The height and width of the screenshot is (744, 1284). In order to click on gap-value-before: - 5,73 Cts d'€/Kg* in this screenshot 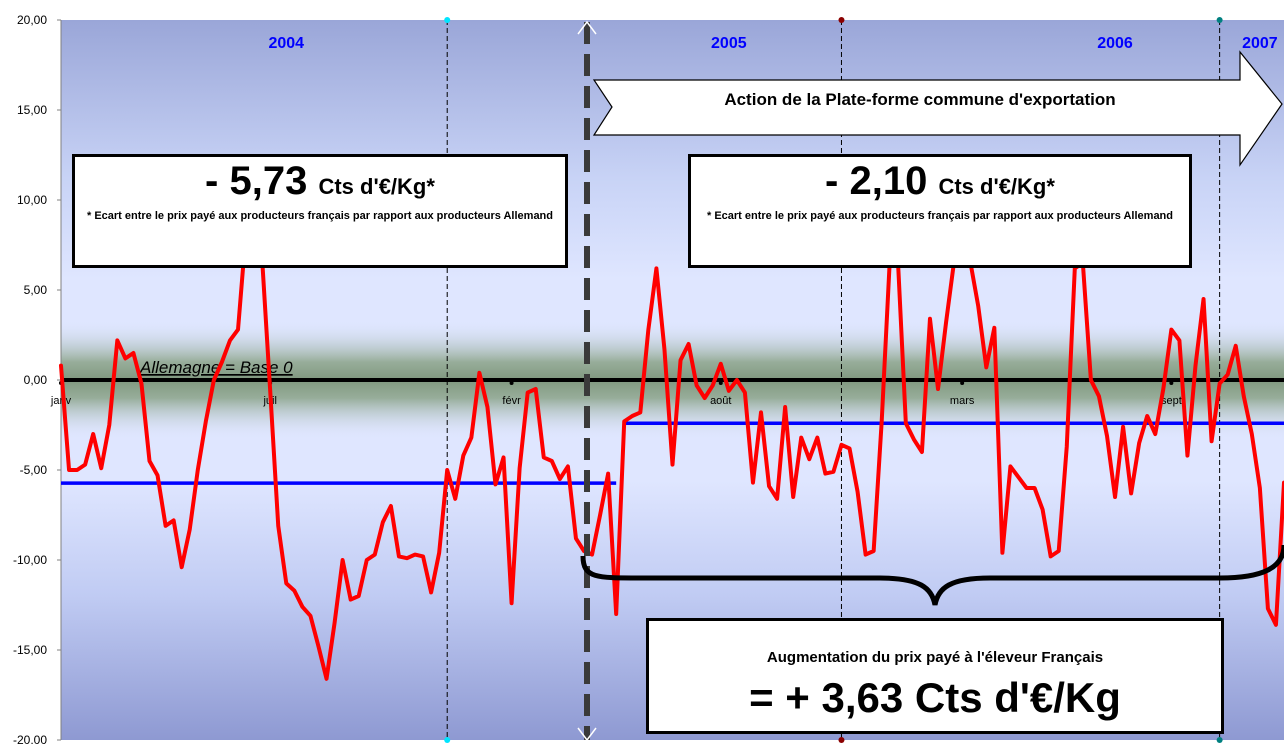, I will do `click(320, 181)`.